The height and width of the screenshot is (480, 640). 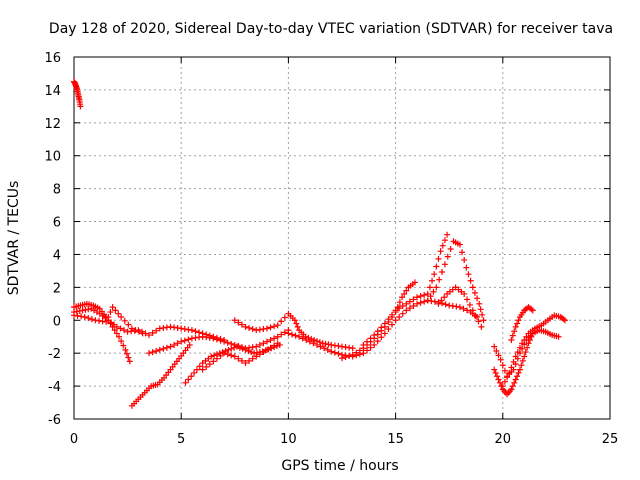 What do you see at coordinates (52, 124) in the screenshot?
I see `y-tick-label: 12` at bounding box center [52, 124].